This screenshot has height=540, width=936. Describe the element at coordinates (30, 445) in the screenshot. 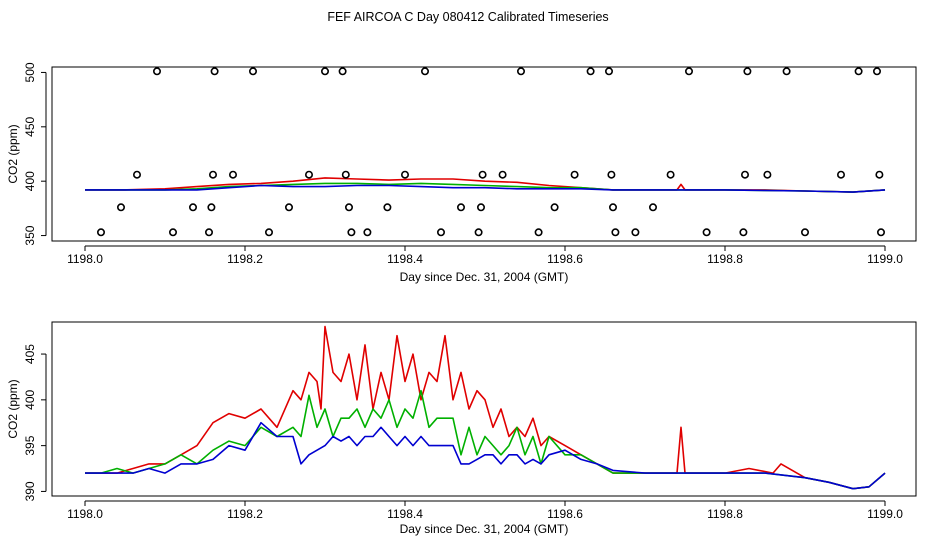

I see `bottom-y-tick-label: 395` at that location.